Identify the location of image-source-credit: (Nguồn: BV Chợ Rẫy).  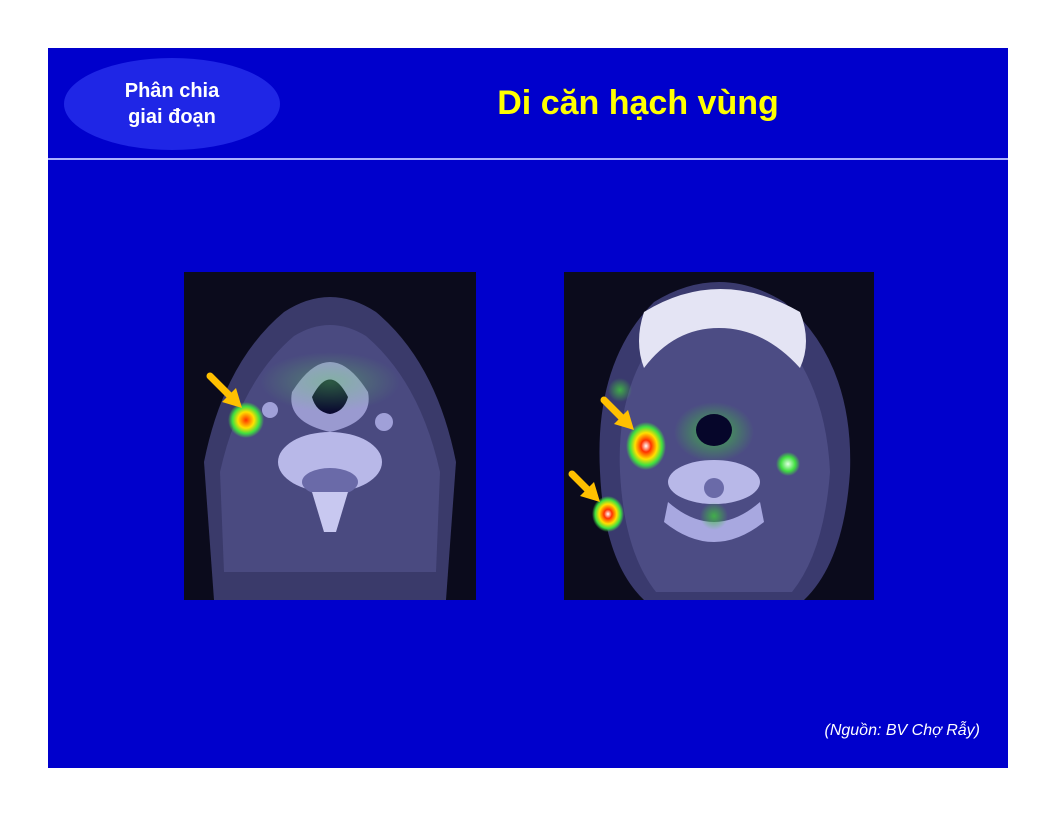
(902, 730).